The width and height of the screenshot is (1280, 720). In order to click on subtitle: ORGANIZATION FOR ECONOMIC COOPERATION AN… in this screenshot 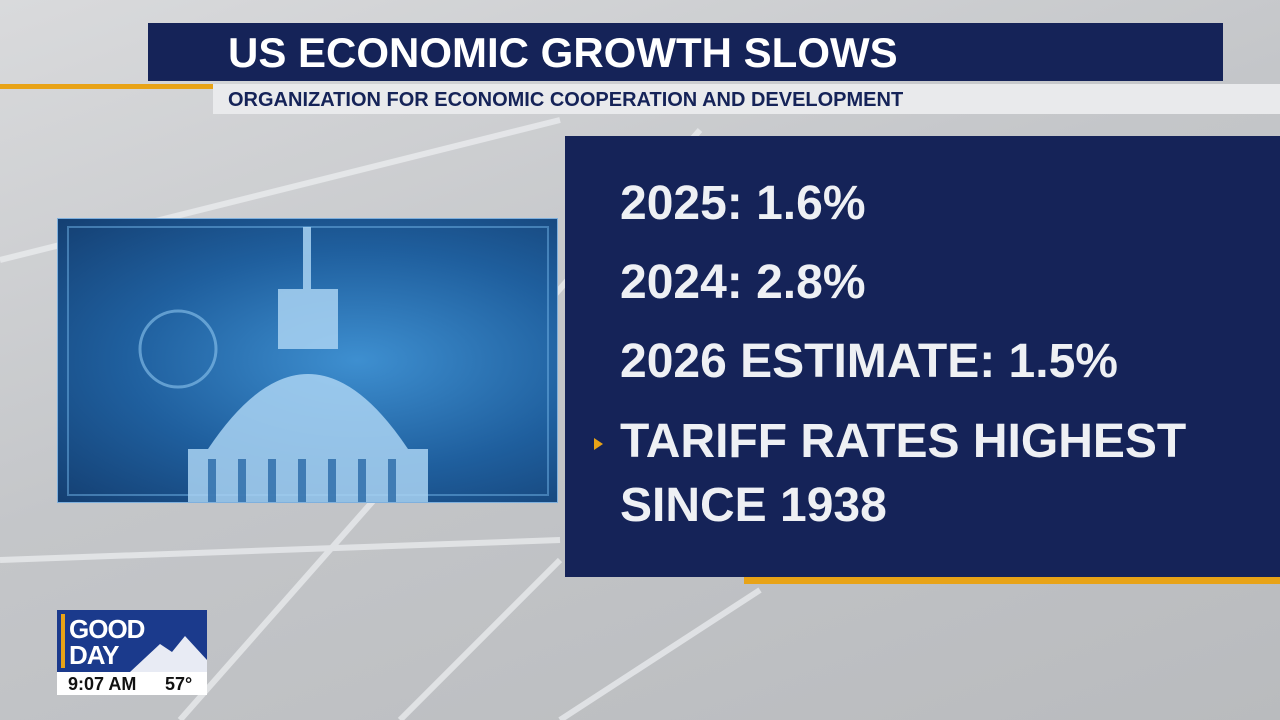, I will do `click(566, 100)`.